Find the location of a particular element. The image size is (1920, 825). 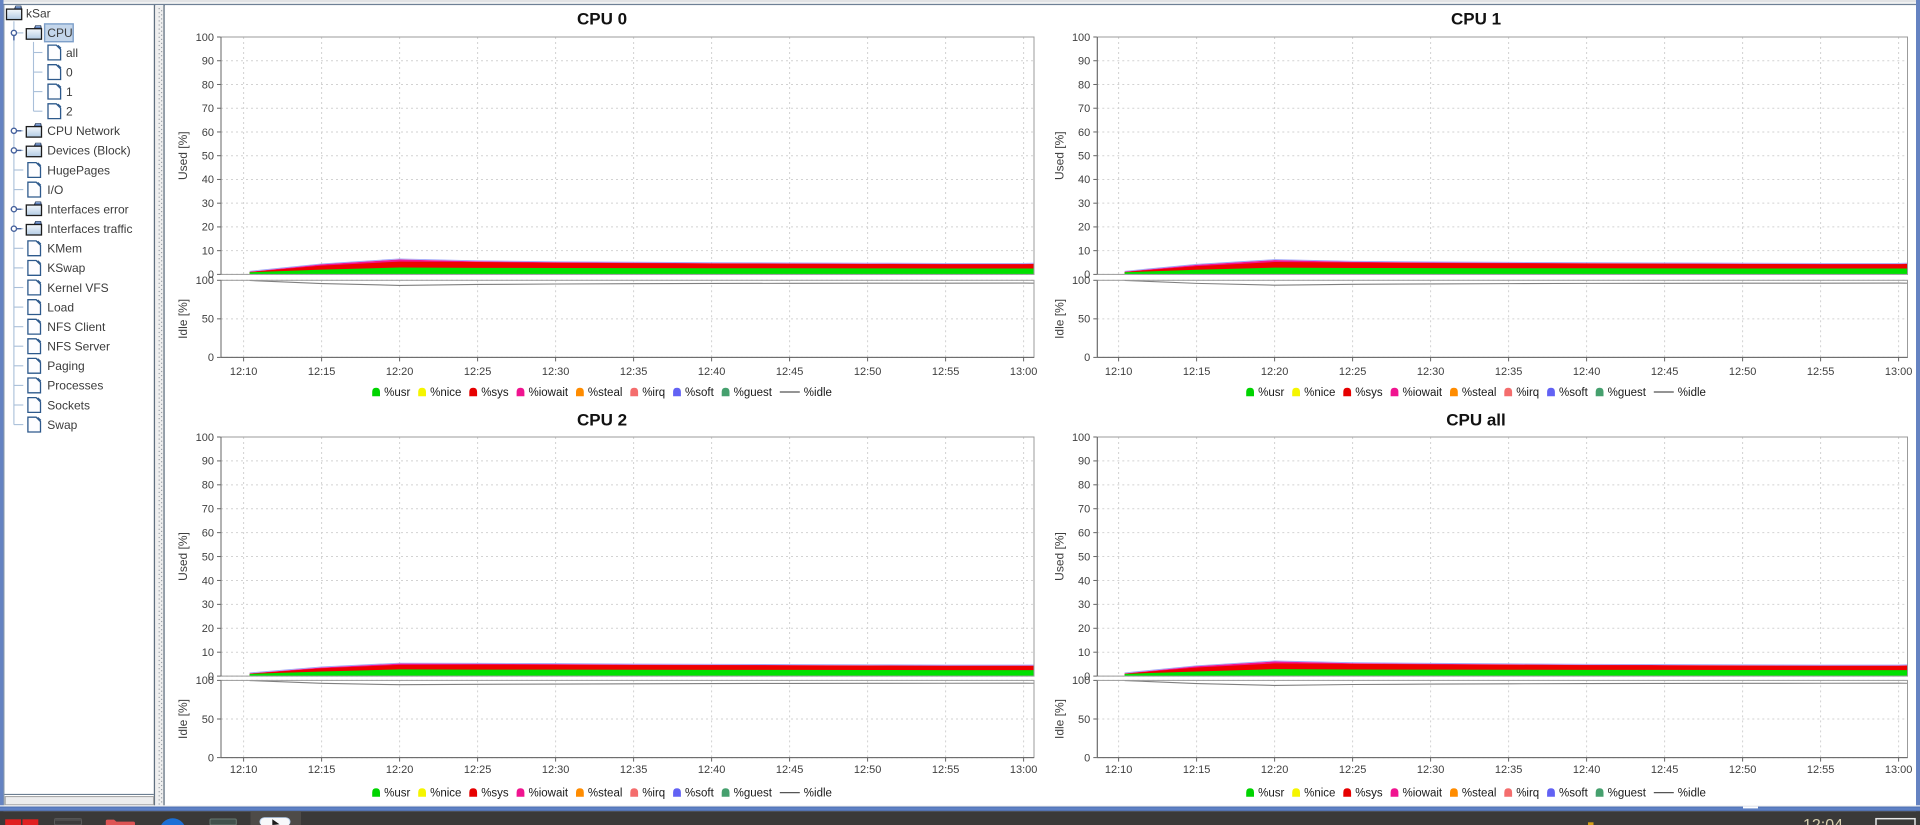

svg-text: KSwap is located at coordinates (66, 268).